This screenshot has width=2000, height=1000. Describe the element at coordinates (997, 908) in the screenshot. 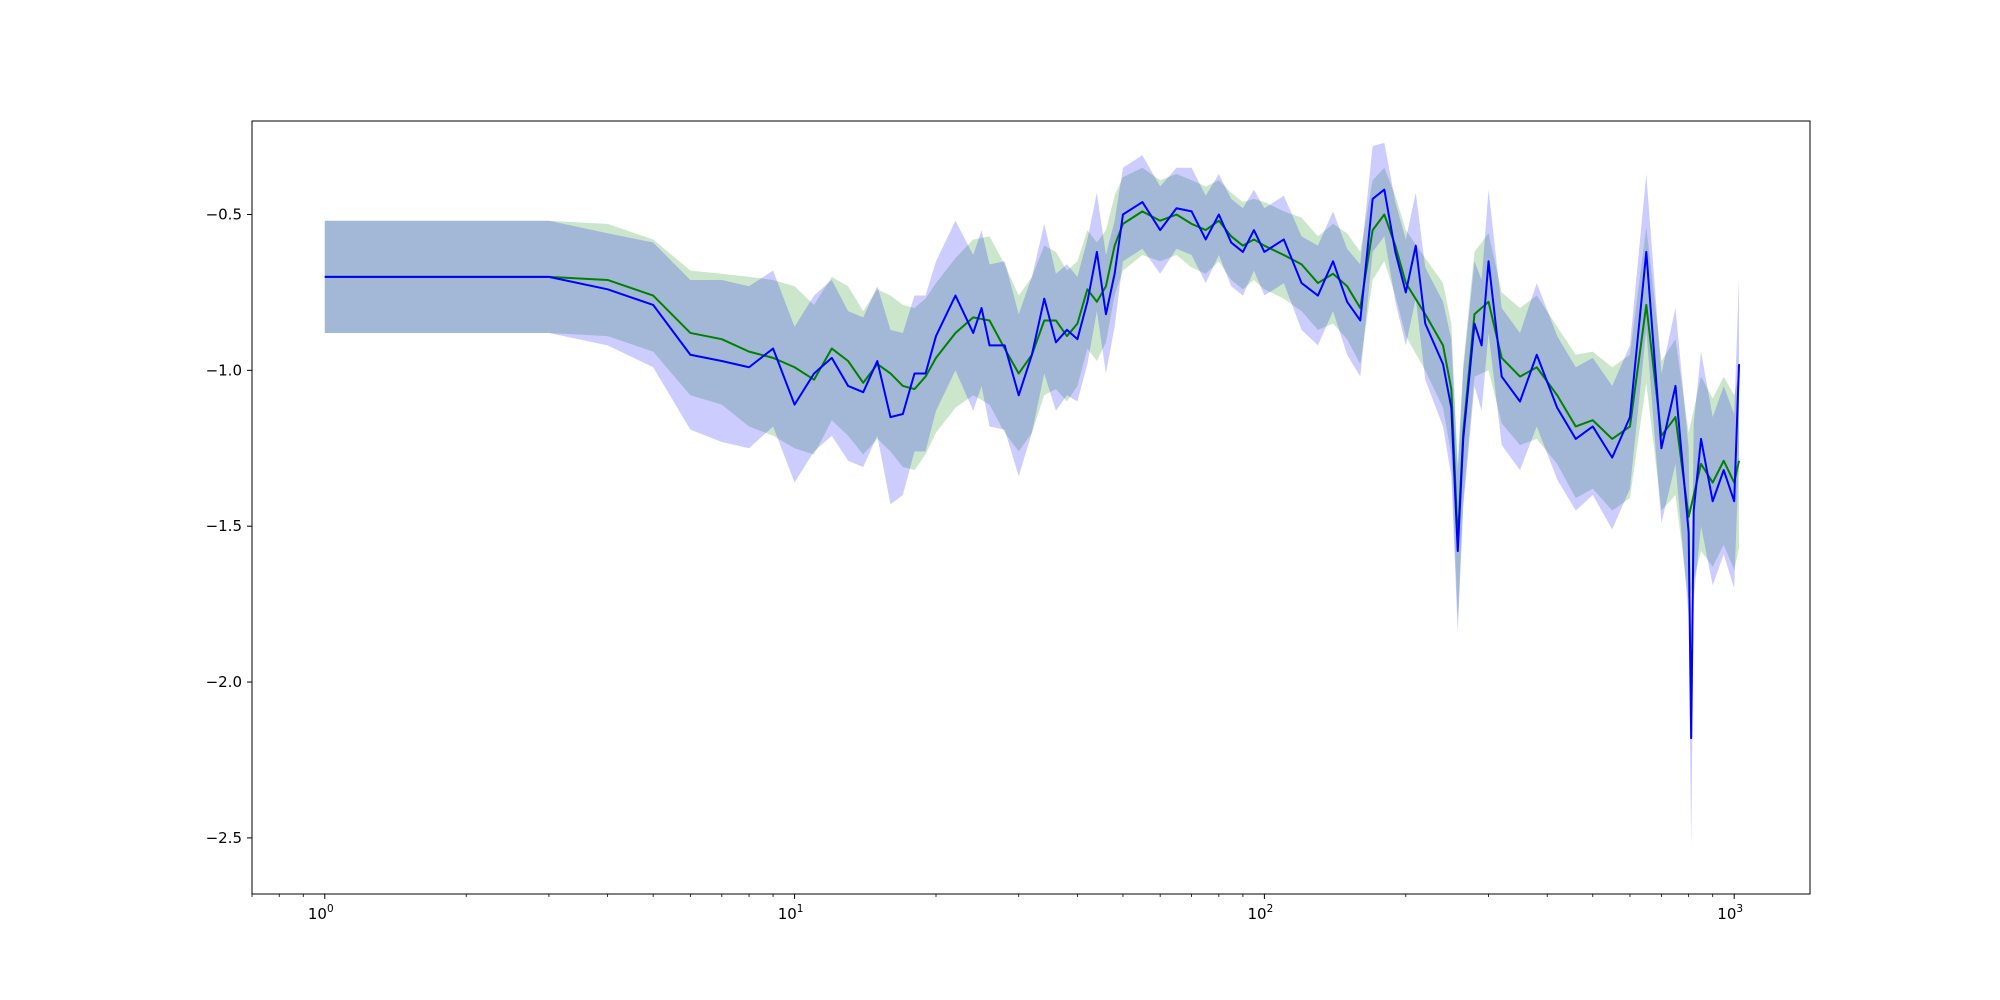

I see `x-axis: 10⁰ 10¹ 10² 10³` at that location.